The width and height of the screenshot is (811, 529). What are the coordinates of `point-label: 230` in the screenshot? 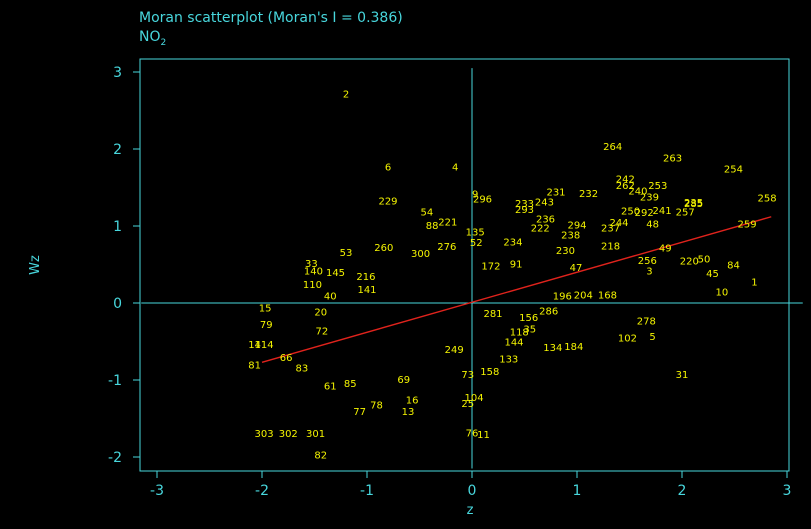 It's located at (565, 251).